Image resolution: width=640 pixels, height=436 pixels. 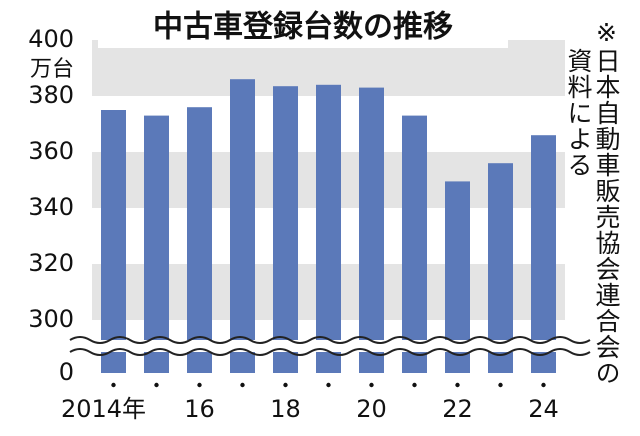 What do you see at coordinates (578, 113) in the screenshot?
I see `source-note: 資料による` at bounding box center [578, 113].